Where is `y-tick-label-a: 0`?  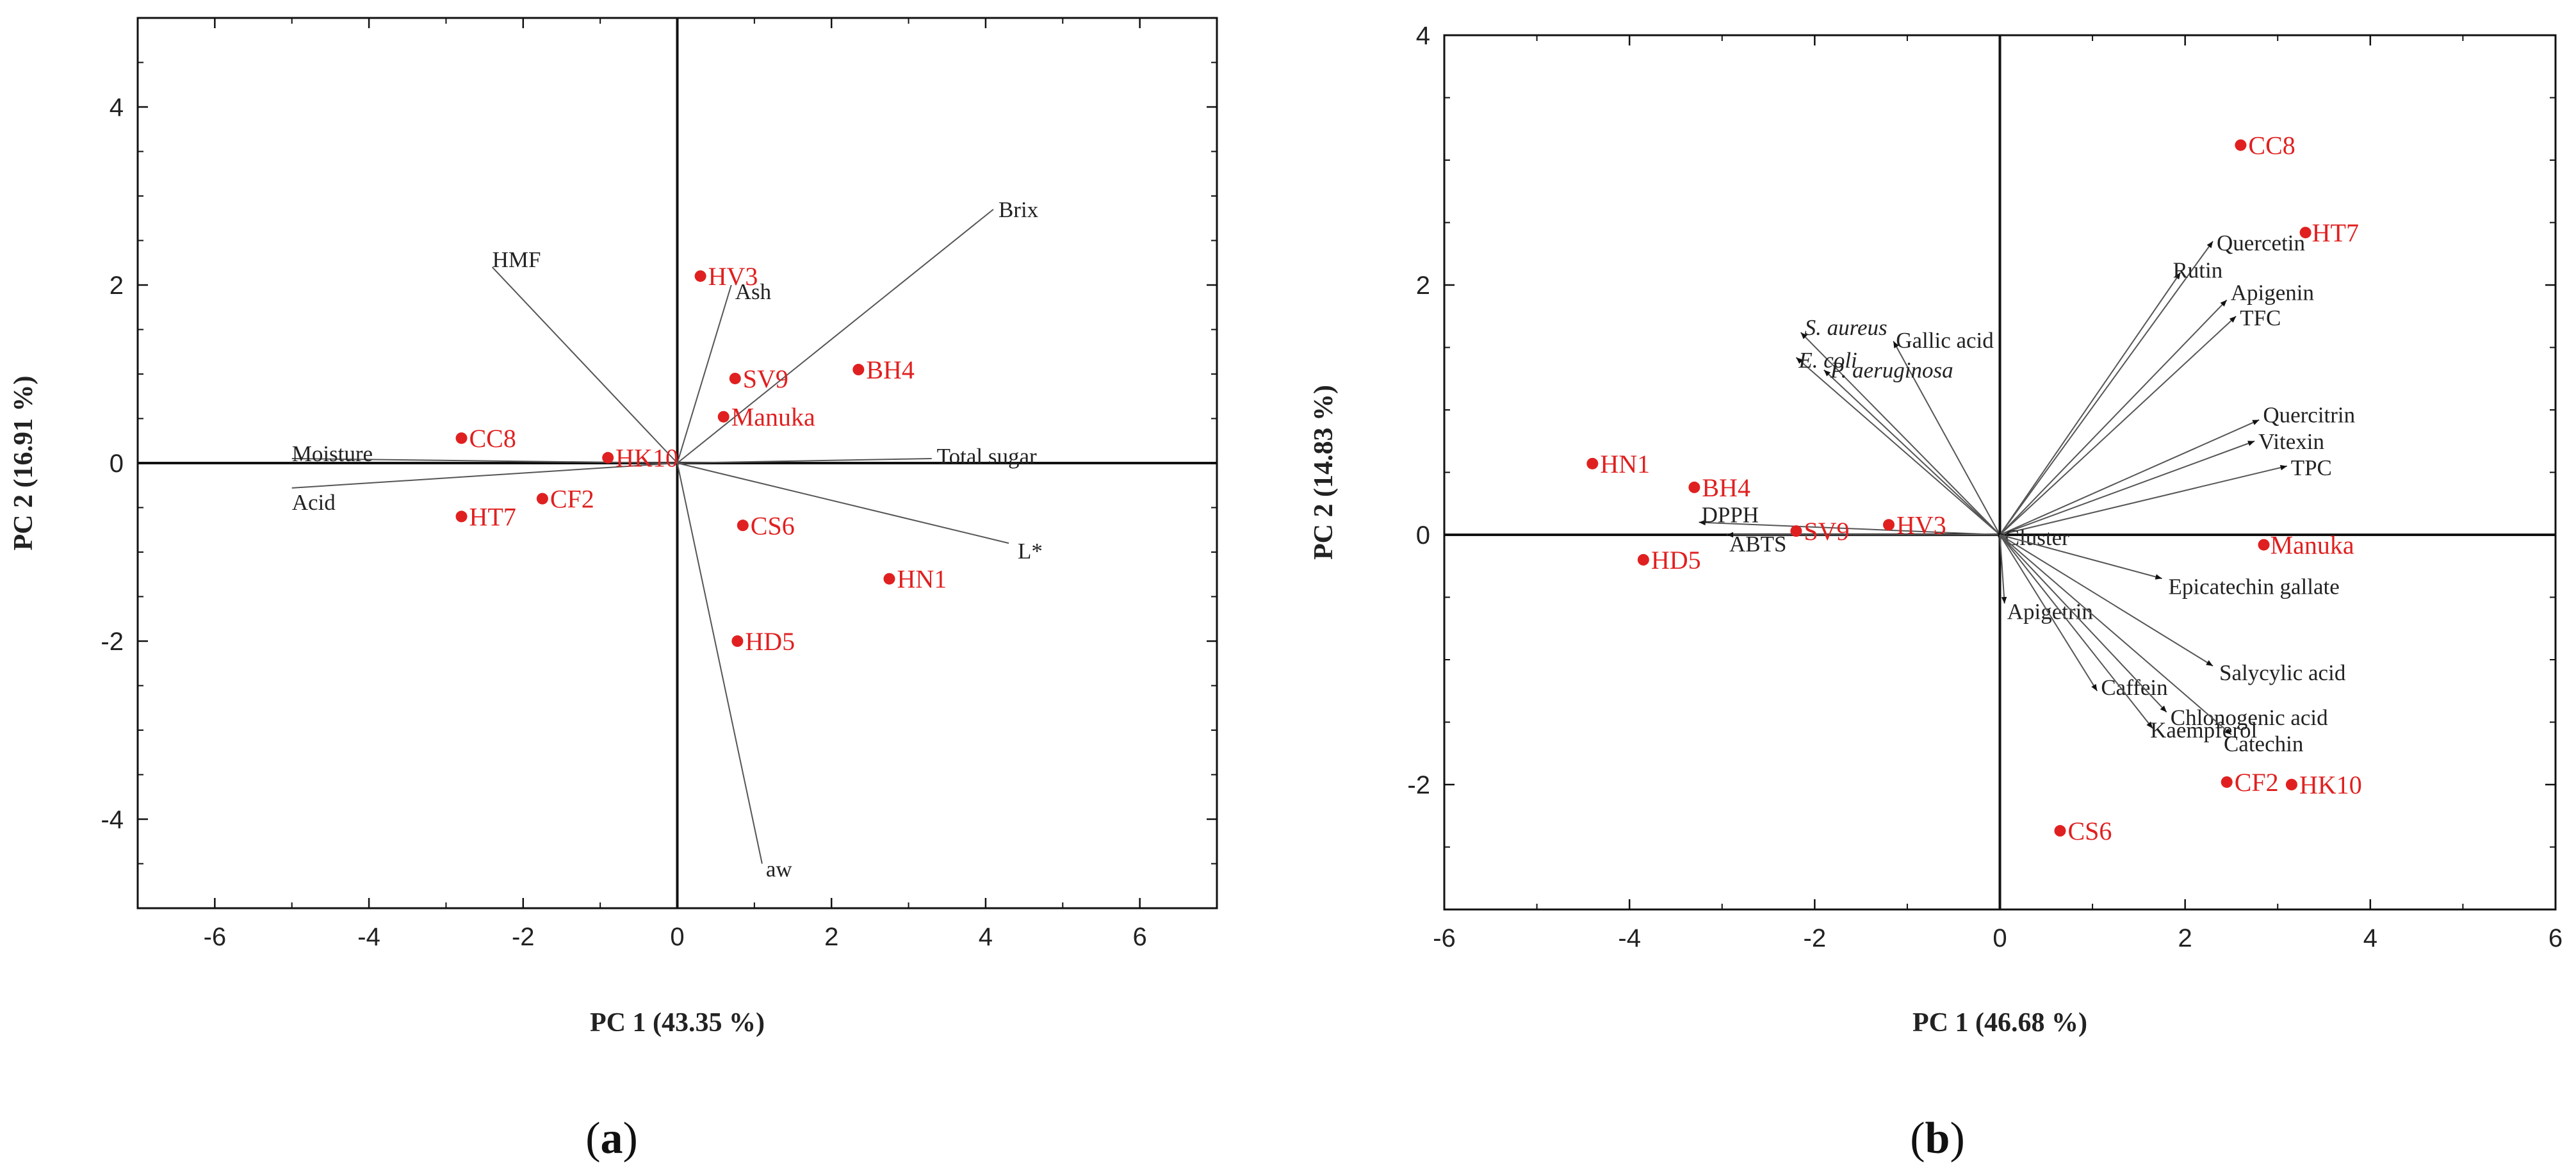 y-tick-label-a: 0 is located at coordinates (117, 464).